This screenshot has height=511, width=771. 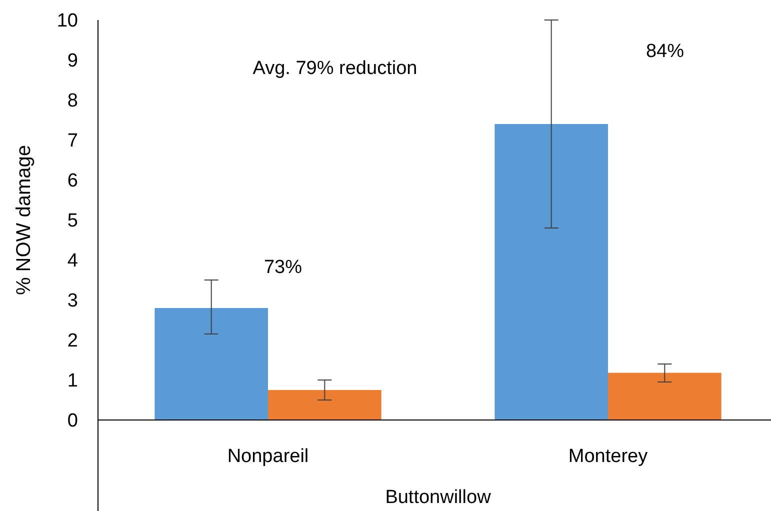 What do you see at coordinates (72, 141) in the screenshot?
I see `y-tick-label: 7` at bounding box center [72, 141].